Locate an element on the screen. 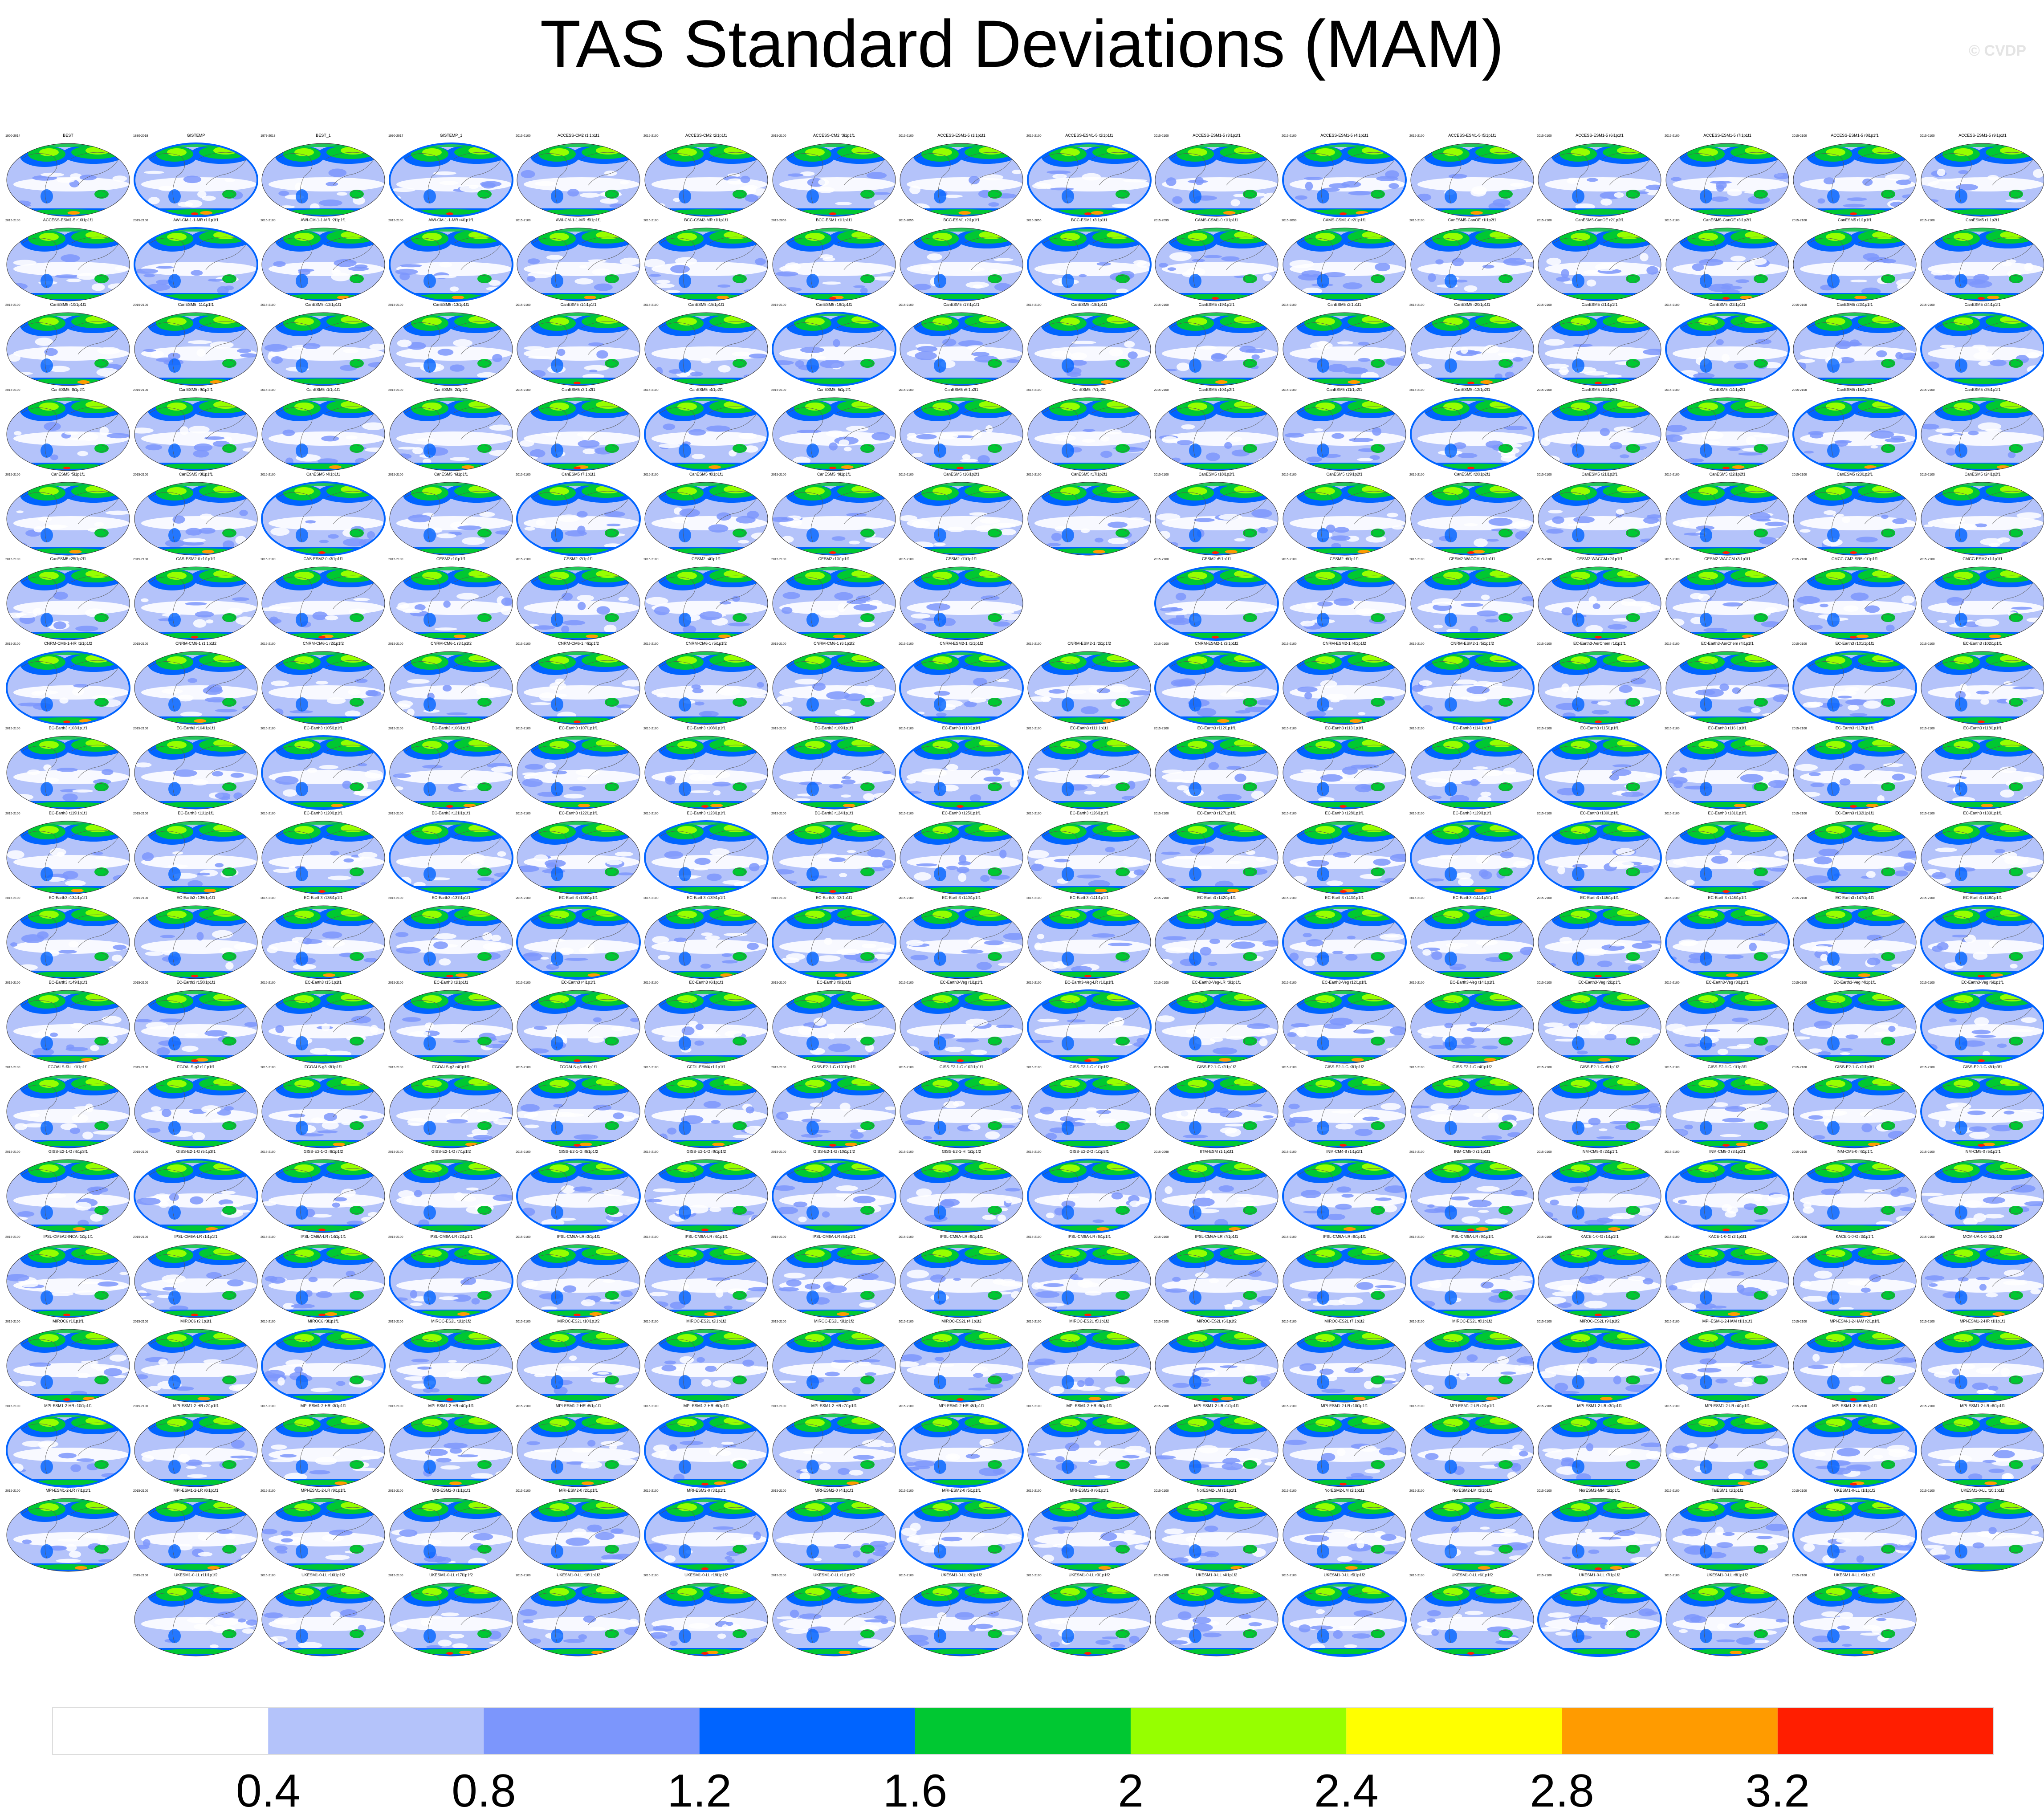  panel-title: ACCESS-ESM1-5 r2i1p1f1 is located at coordinates (1089, 135).